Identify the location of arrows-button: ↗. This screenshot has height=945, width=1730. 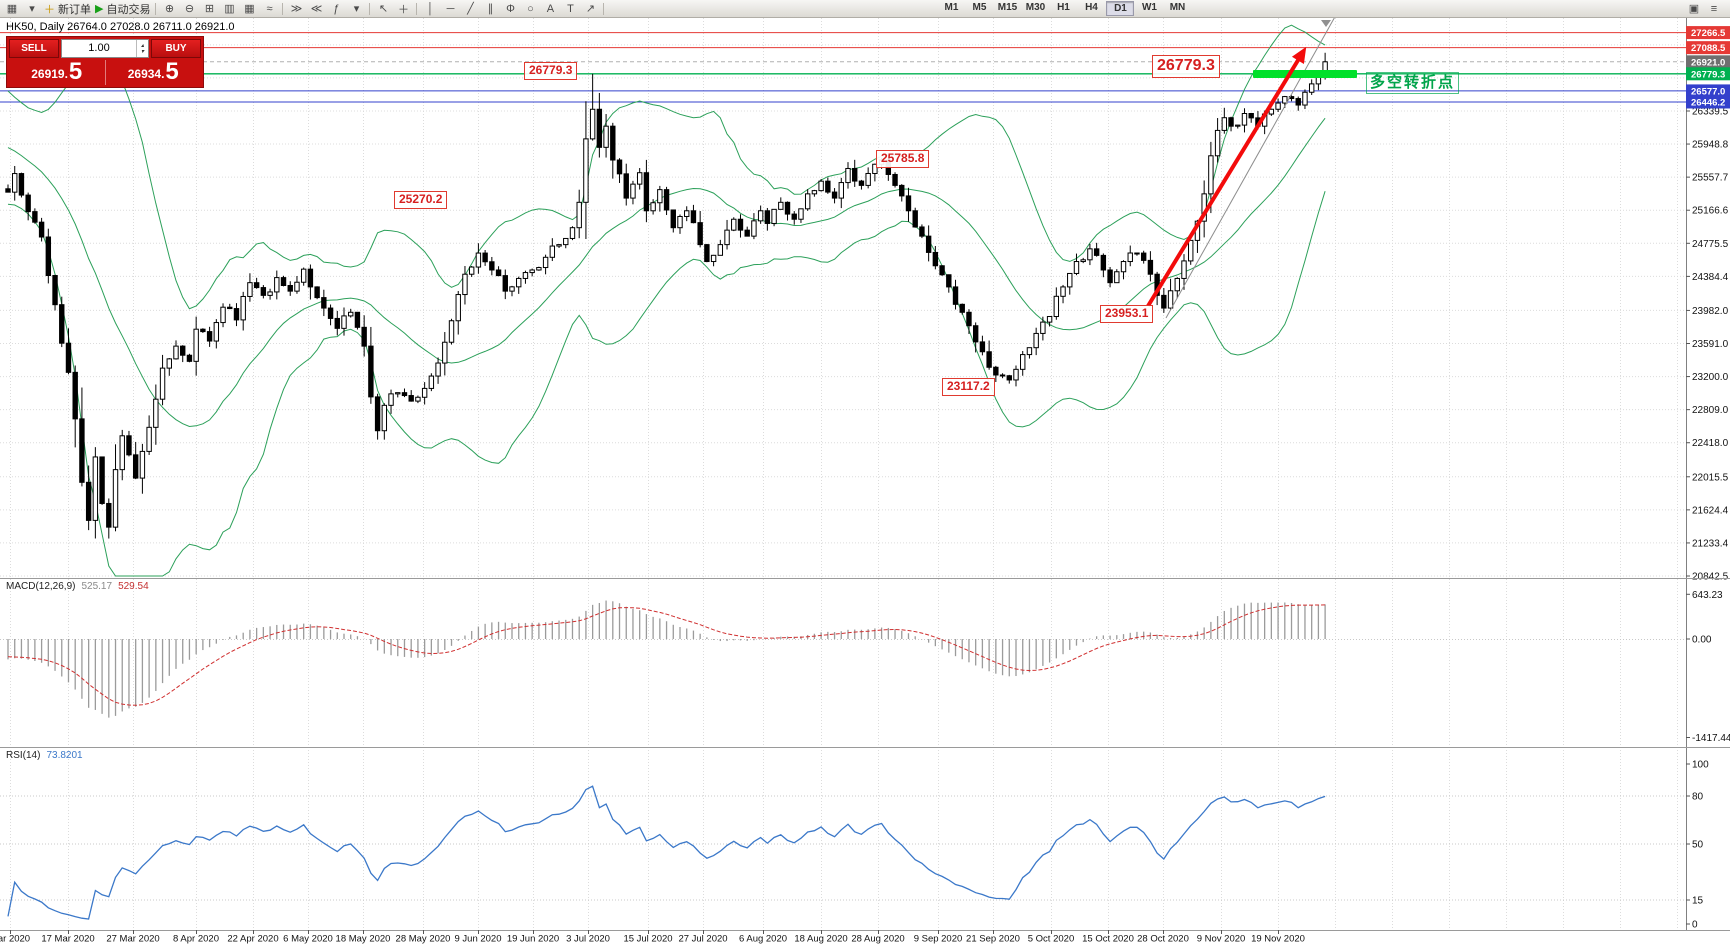
(590, 8).